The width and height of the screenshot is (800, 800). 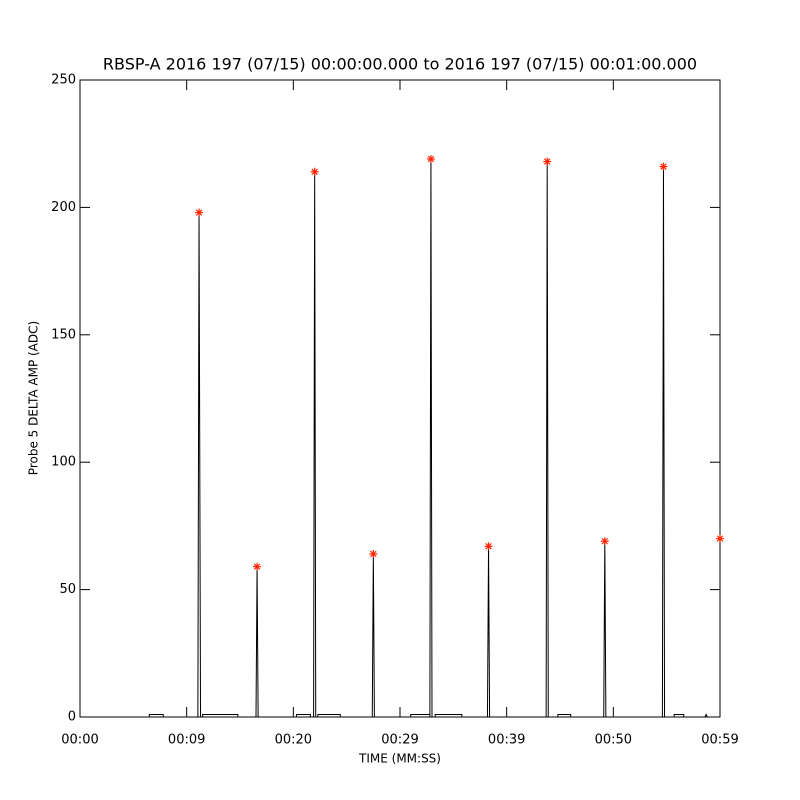 I want to click on x-tick-label: 00:09, so click(x=186, y=740).